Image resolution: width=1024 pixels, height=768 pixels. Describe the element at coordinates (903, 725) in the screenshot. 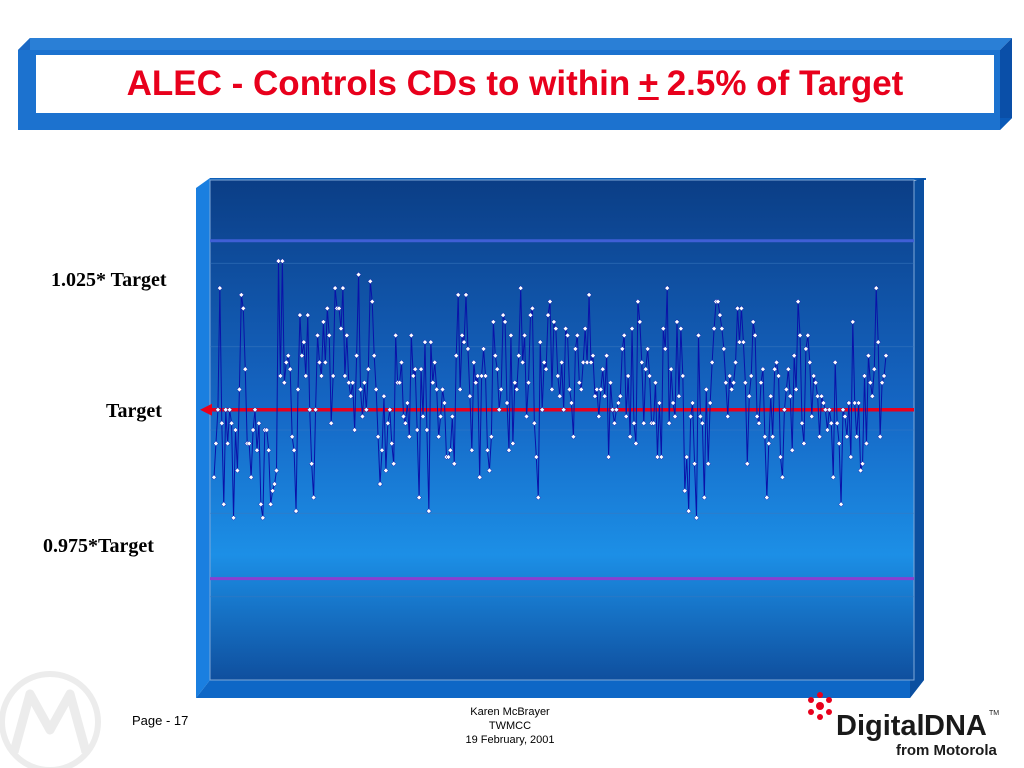

I see `digital-dna-logo: Digital DNA TM from Motorola` at that location.